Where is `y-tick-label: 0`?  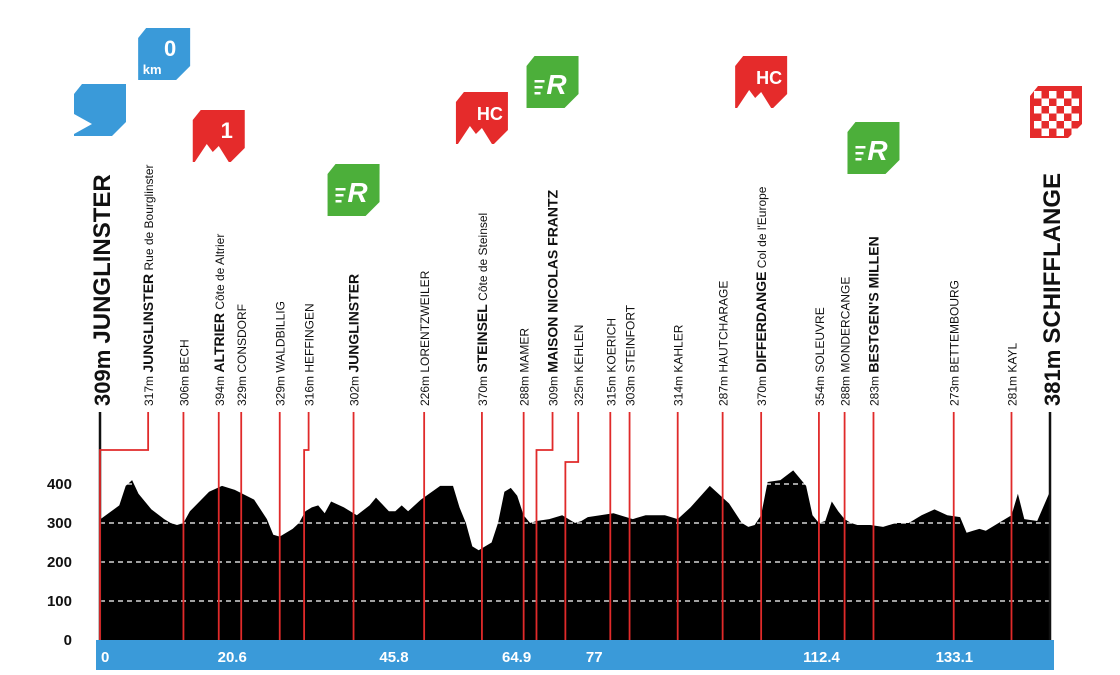
y-tick-label: 0 is located at coordinates (68, 640).